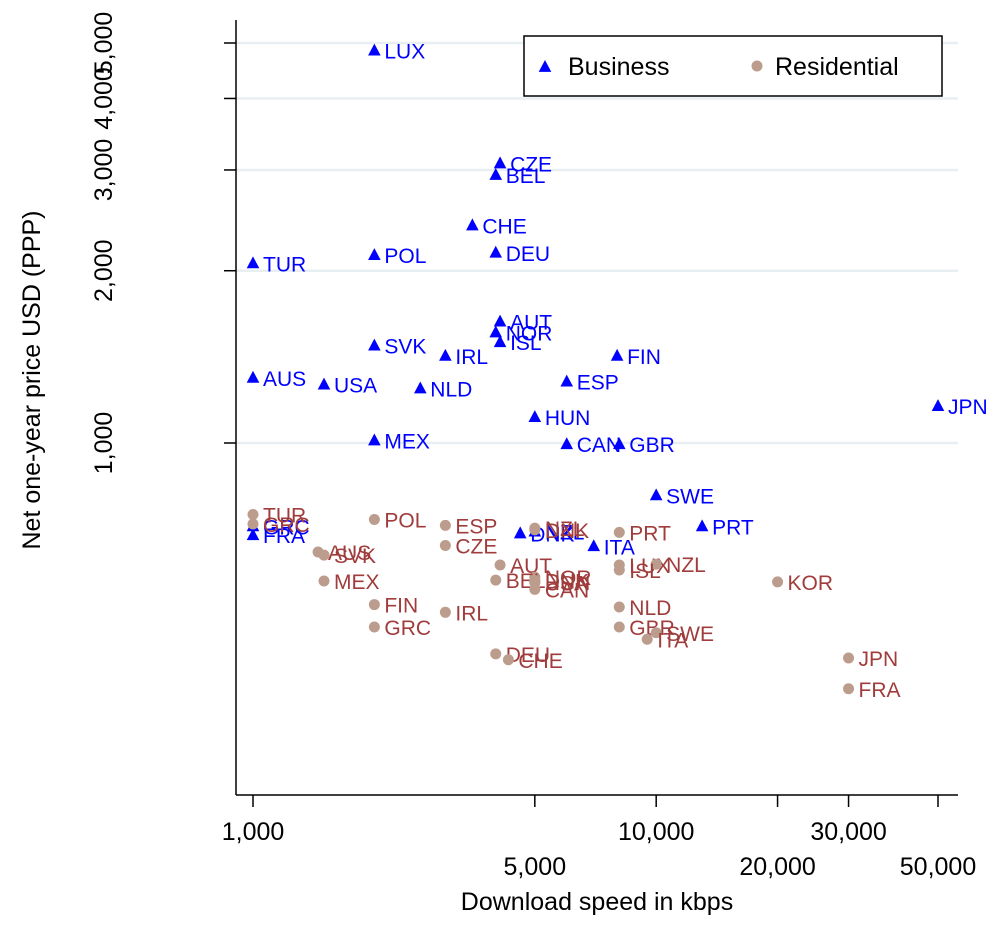  I want to click on point-label: SWE, so click(690, 634).